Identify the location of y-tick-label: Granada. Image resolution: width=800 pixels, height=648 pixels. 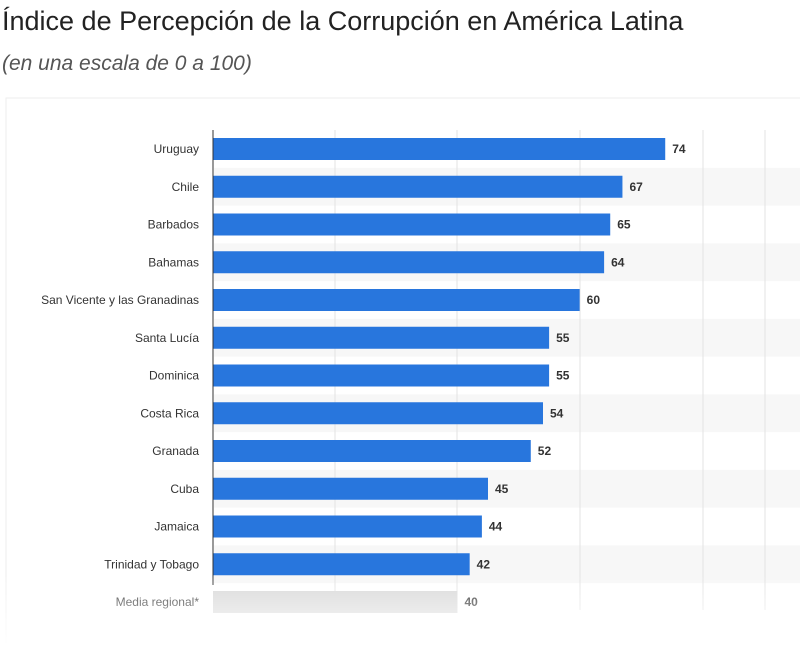
(175, 451).